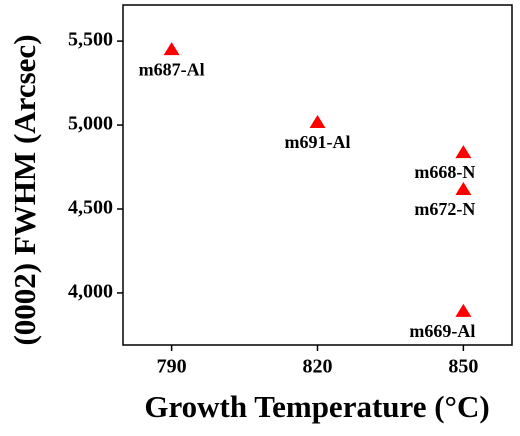 The image size is (520, 436). Describe the element at coordinates (172, 69) in the screenshot. I see `point-label: m687-Al` at that location.